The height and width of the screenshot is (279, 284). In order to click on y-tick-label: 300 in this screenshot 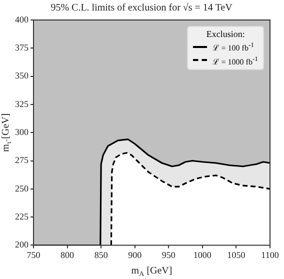, I will do `click(22, 131)`.